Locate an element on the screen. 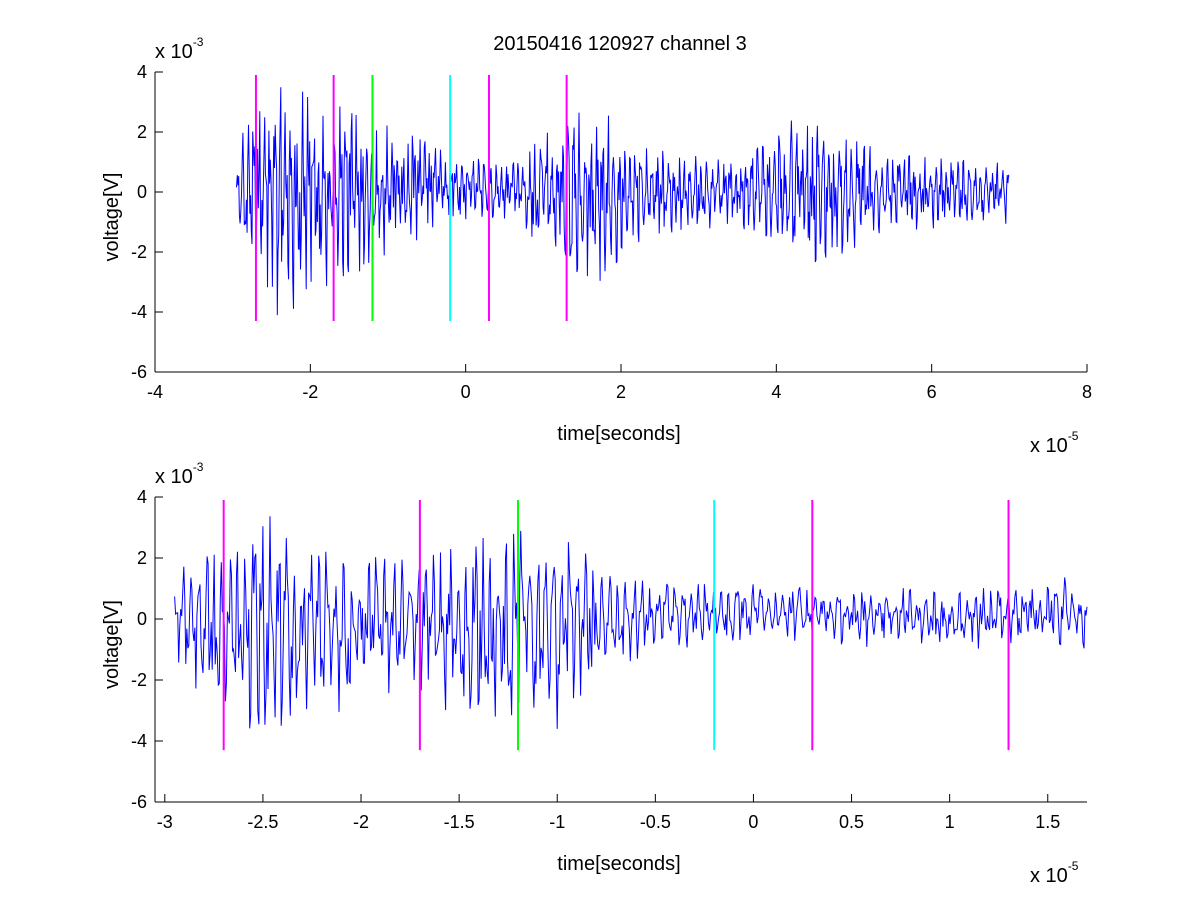  chart-title: 20150416 120927 channel 3 is located at coordinates (620, 44).